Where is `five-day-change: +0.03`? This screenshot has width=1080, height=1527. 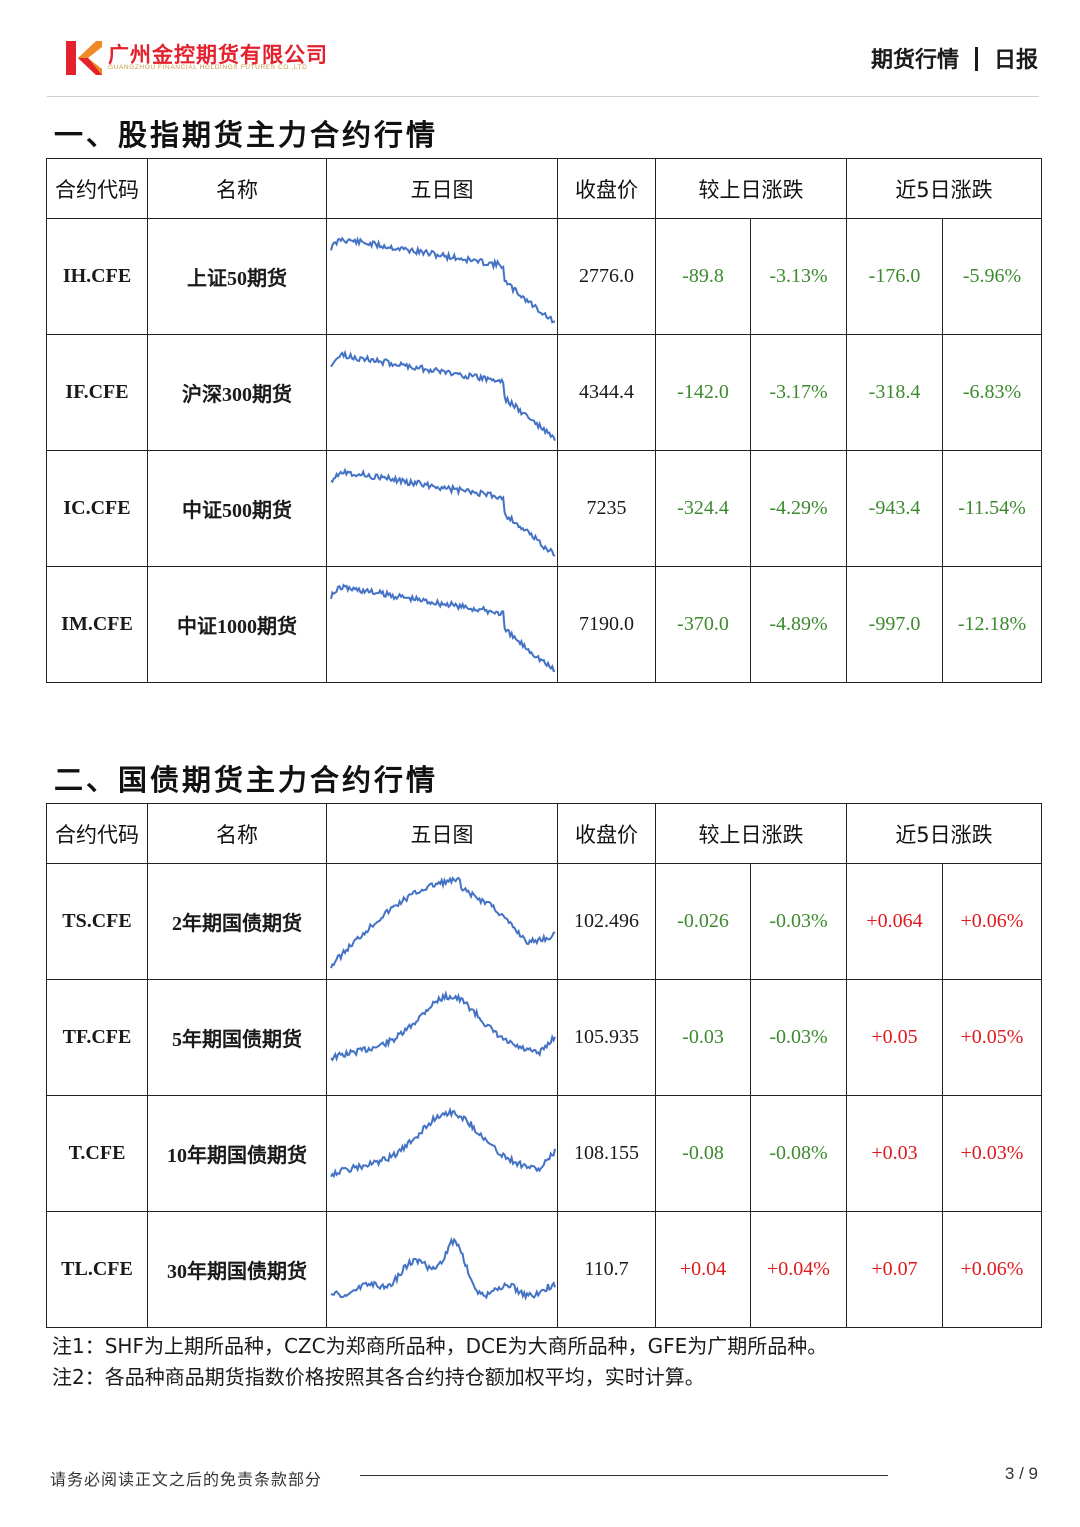 five-day-change: +0.03 is located at coordinates (894, 1153).